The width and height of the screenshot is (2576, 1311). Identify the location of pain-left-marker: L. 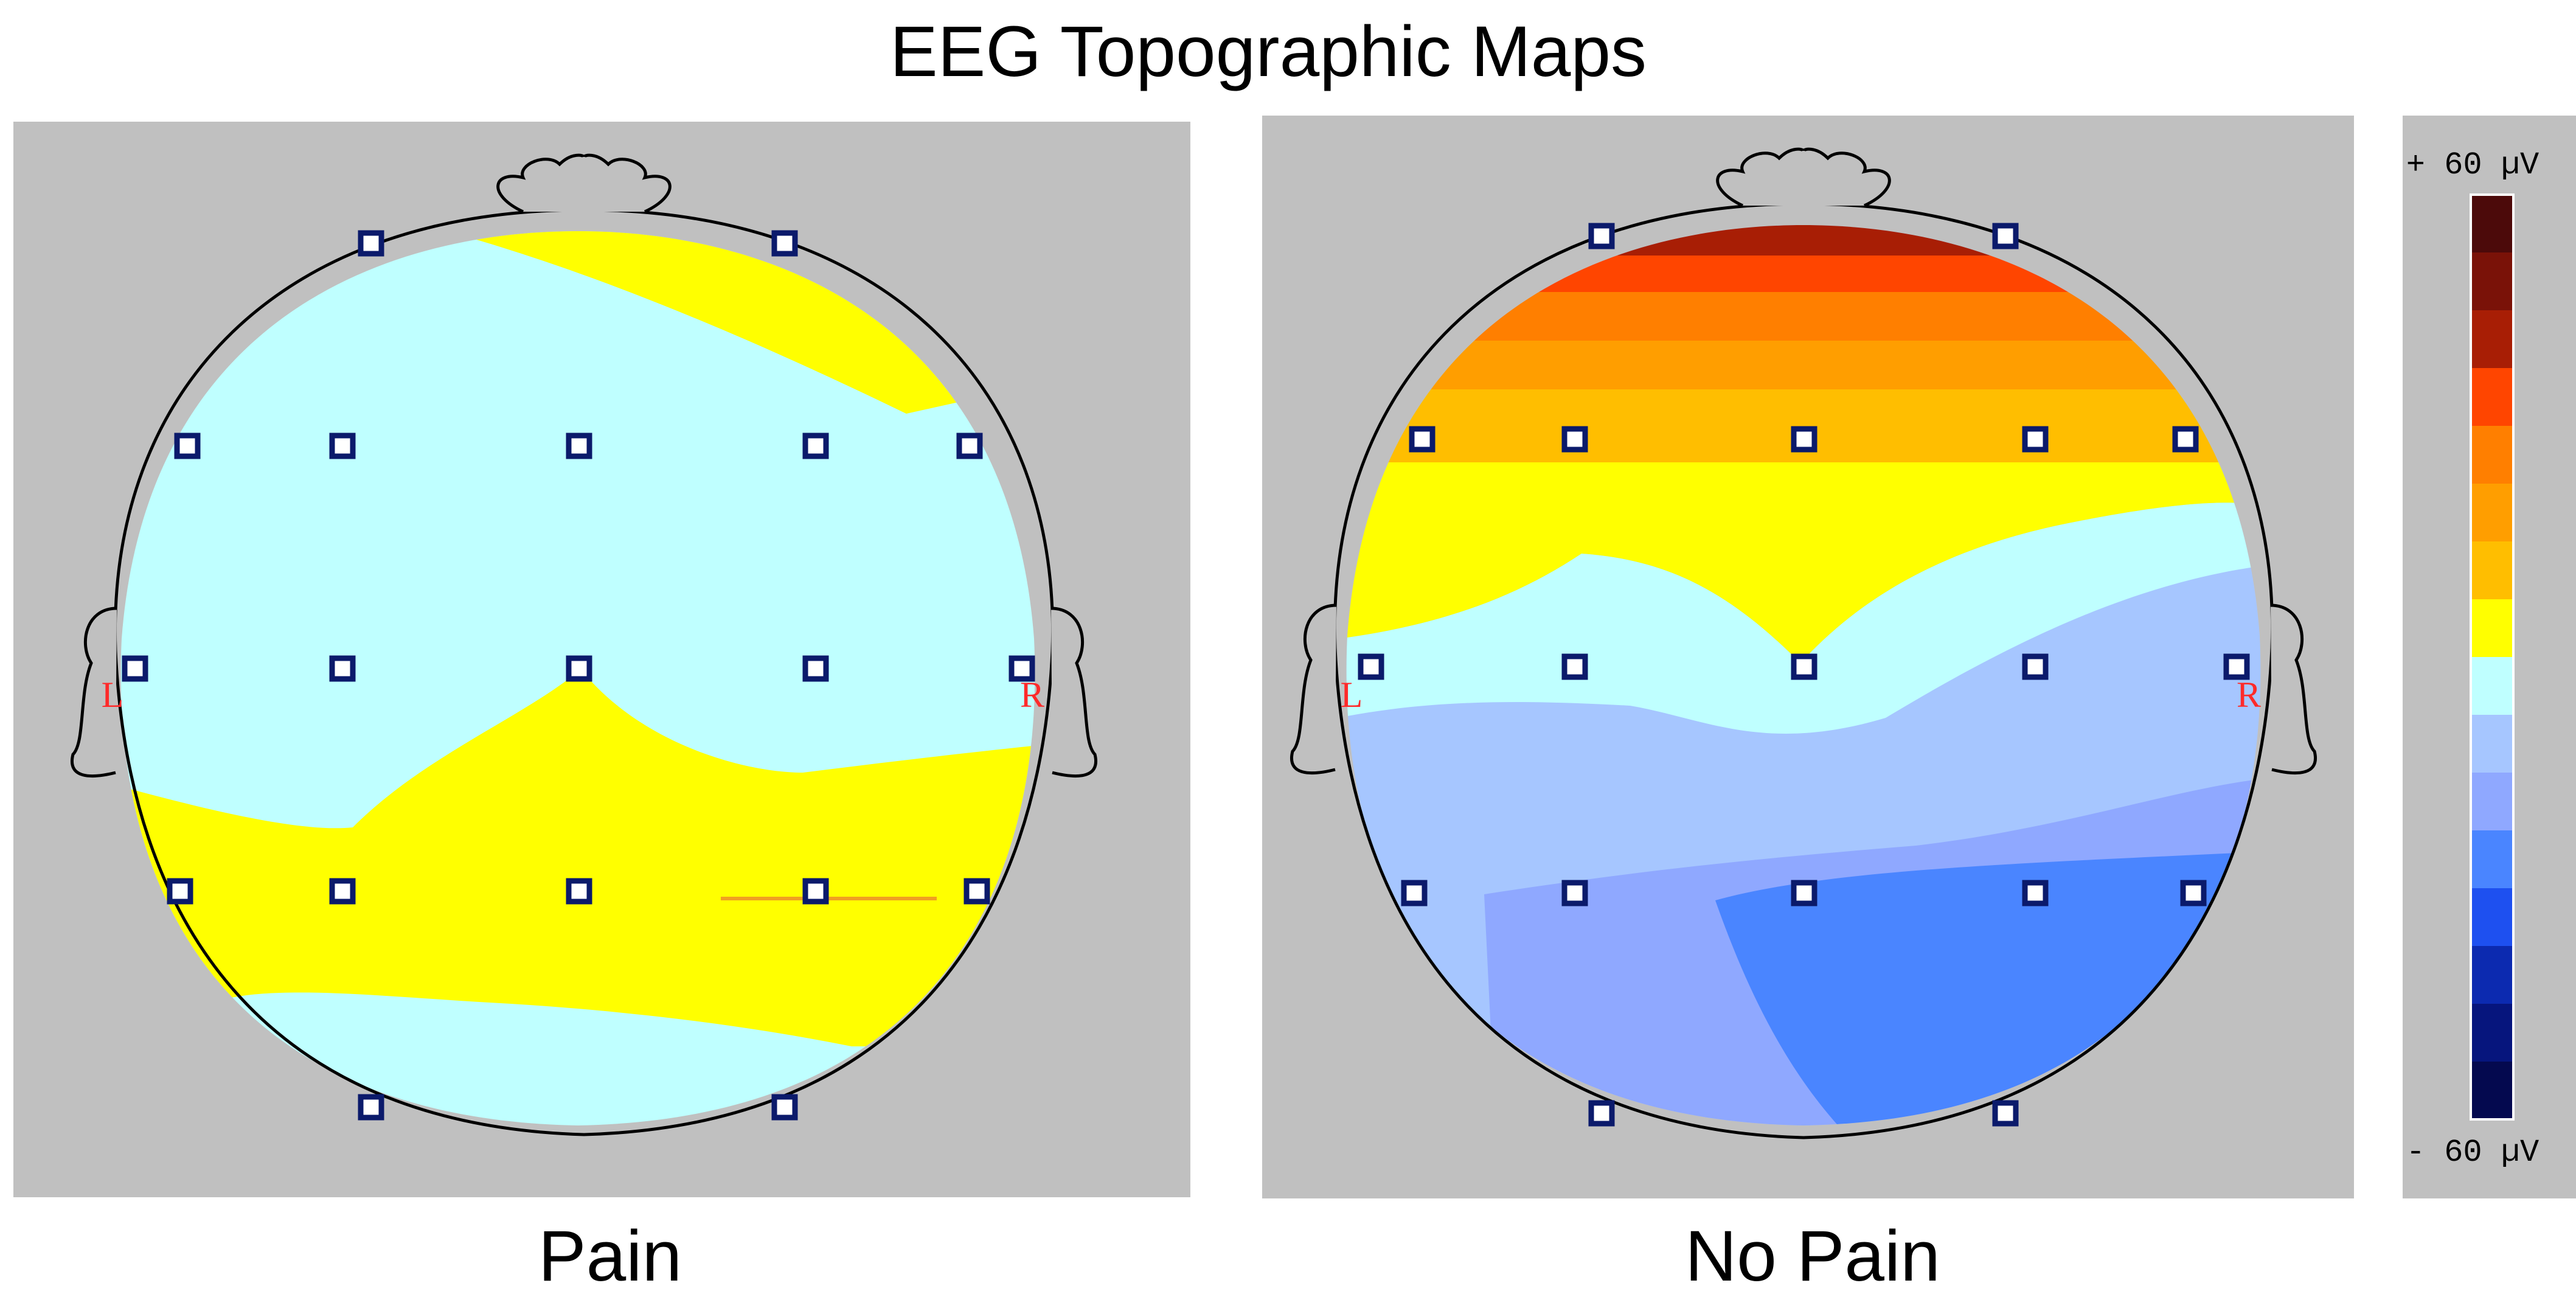
(113, 695).